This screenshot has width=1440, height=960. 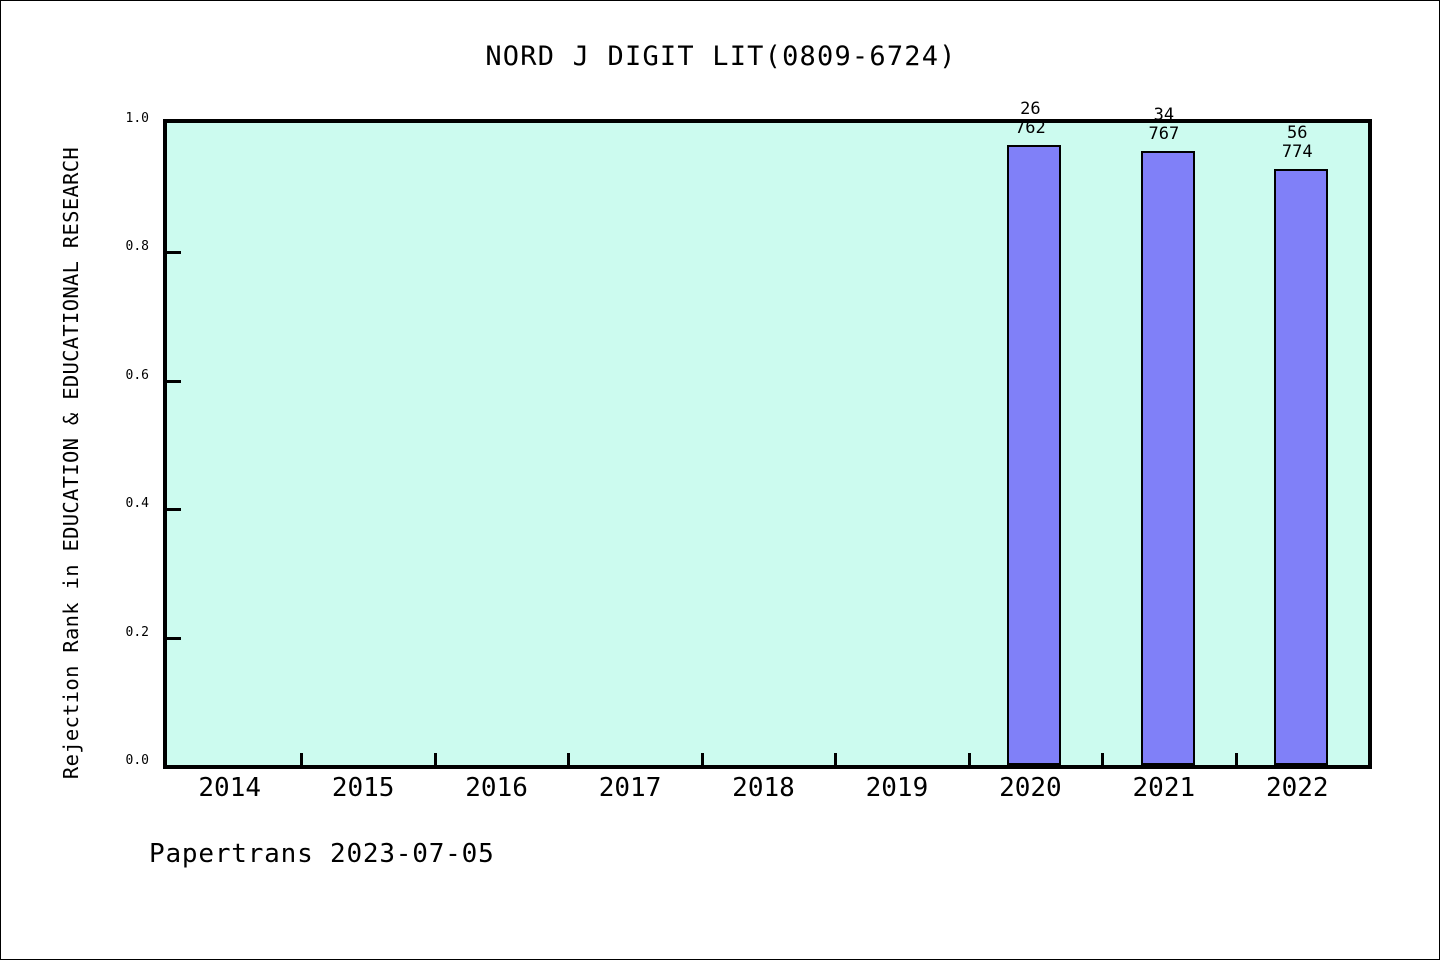 I want to click on bar-label-numerator: 34, so click(x=1164, y=115).